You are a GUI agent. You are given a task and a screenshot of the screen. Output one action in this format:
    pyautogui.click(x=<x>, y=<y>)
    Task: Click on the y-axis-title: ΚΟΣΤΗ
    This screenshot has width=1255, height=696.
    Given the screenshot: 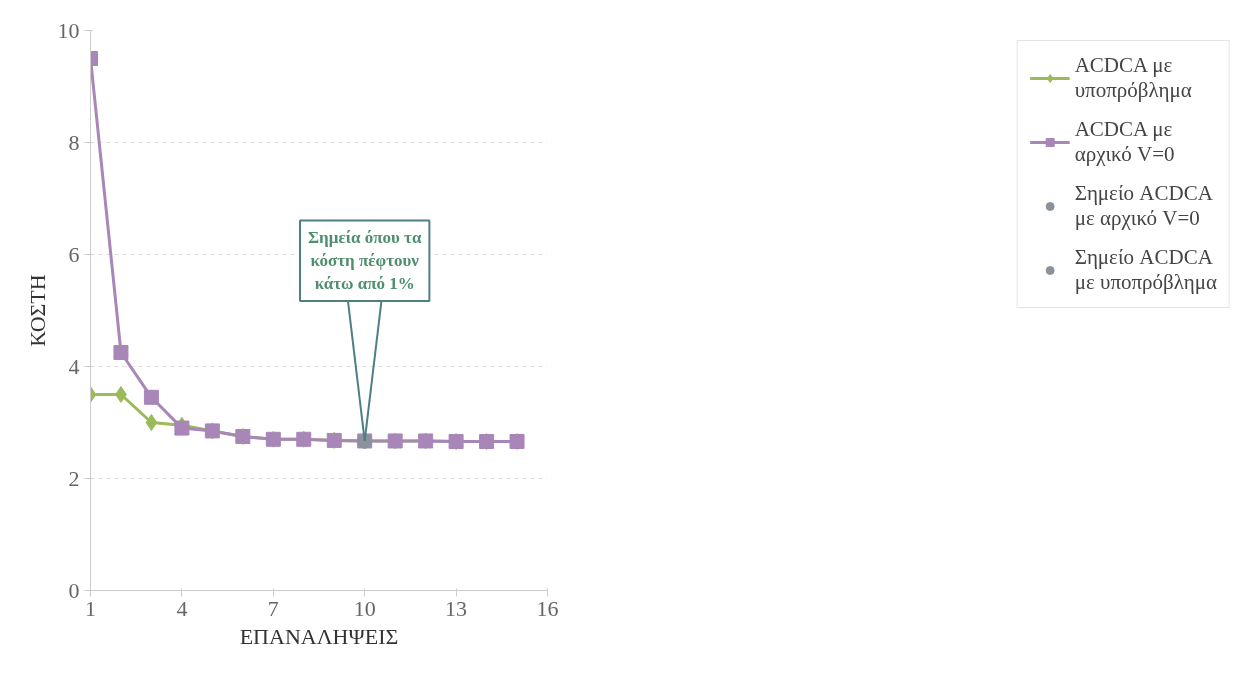 What is the action you would take?
    pyautogui.click(x=37, y=310)
    